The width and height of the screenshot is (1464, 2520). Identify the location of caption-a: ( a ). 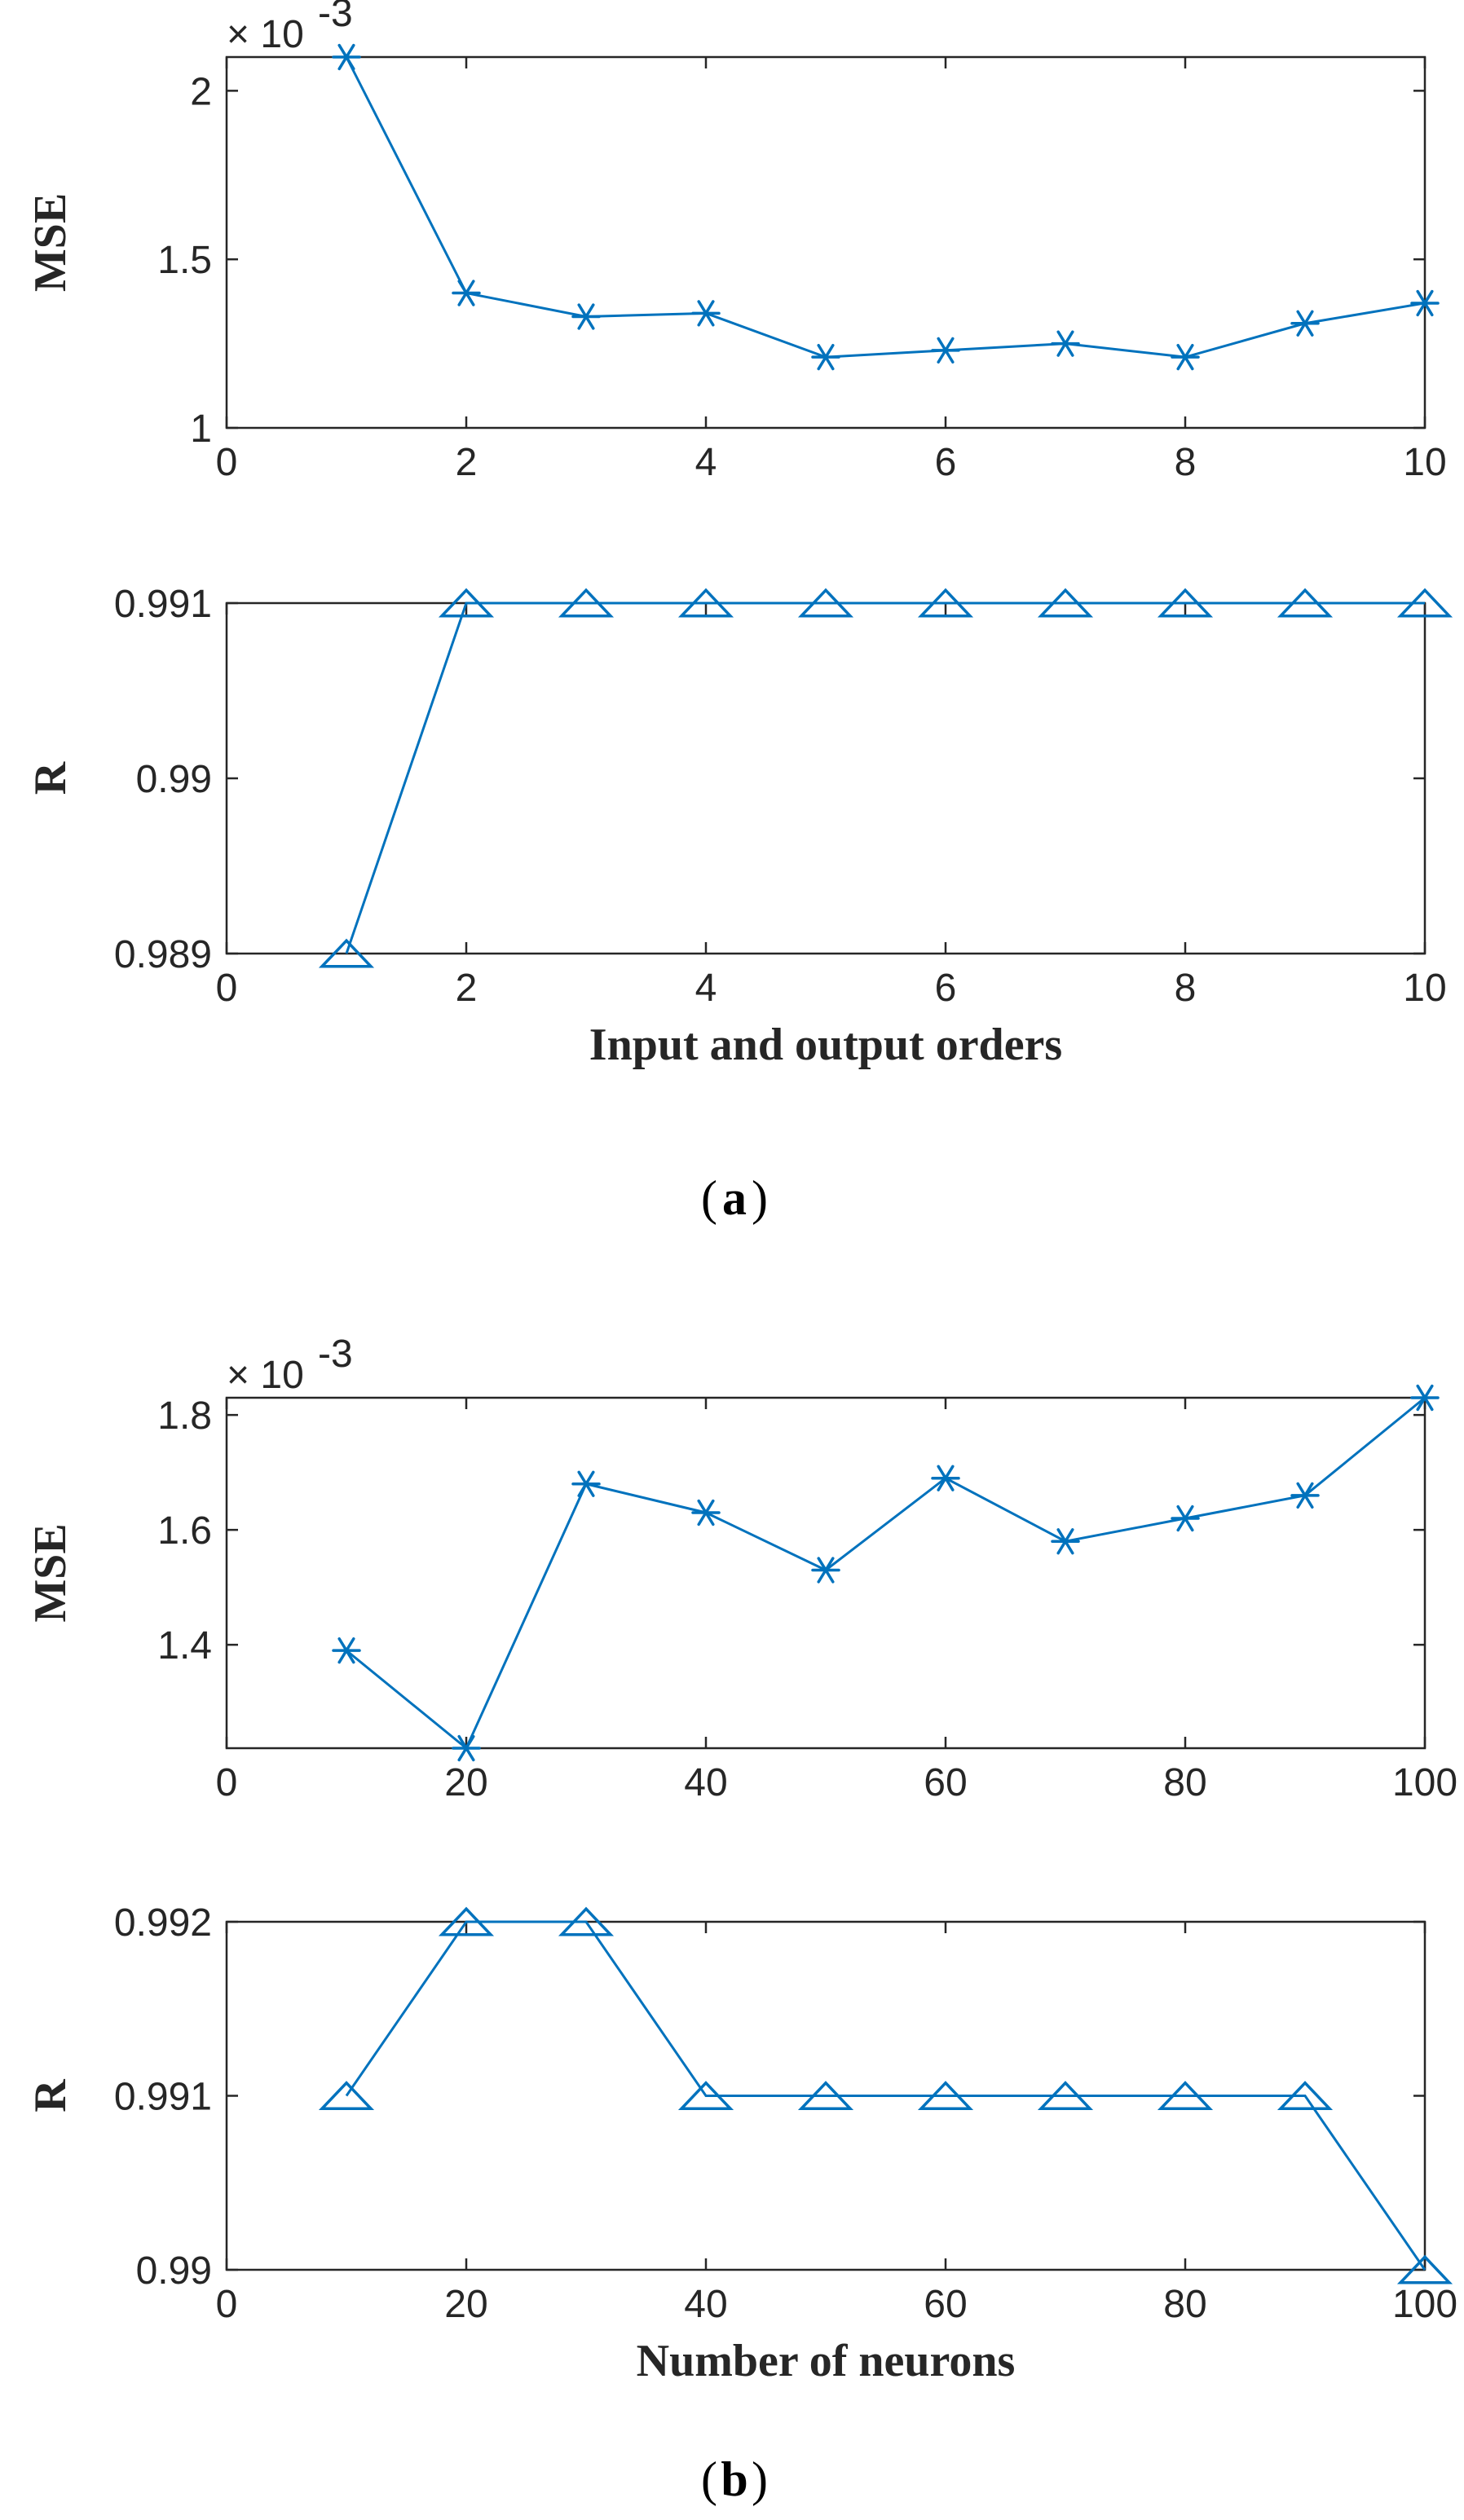
(734, 1198).